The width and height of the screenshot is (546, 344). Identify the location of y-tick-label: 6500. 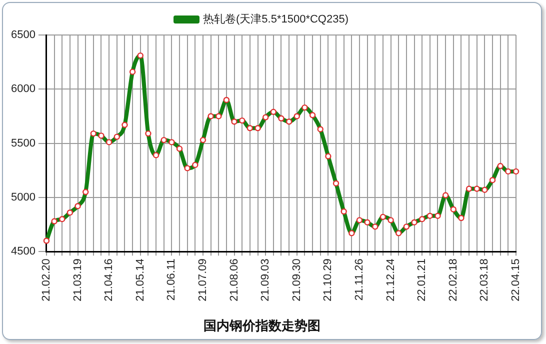
(23, 35).